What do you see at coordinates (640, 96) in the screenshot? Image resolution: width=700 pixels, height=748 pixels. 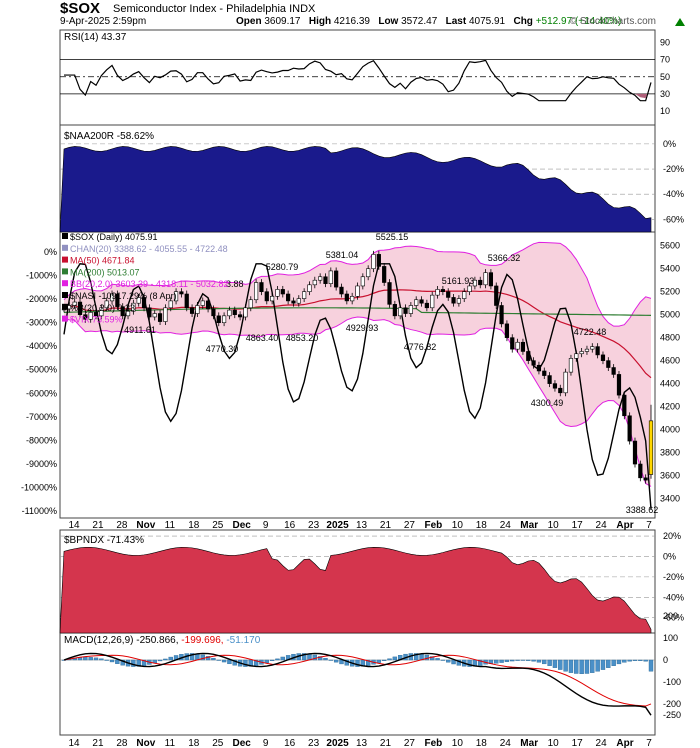 I see `rsi-oversold-fill` at bounding box center [640, 96].